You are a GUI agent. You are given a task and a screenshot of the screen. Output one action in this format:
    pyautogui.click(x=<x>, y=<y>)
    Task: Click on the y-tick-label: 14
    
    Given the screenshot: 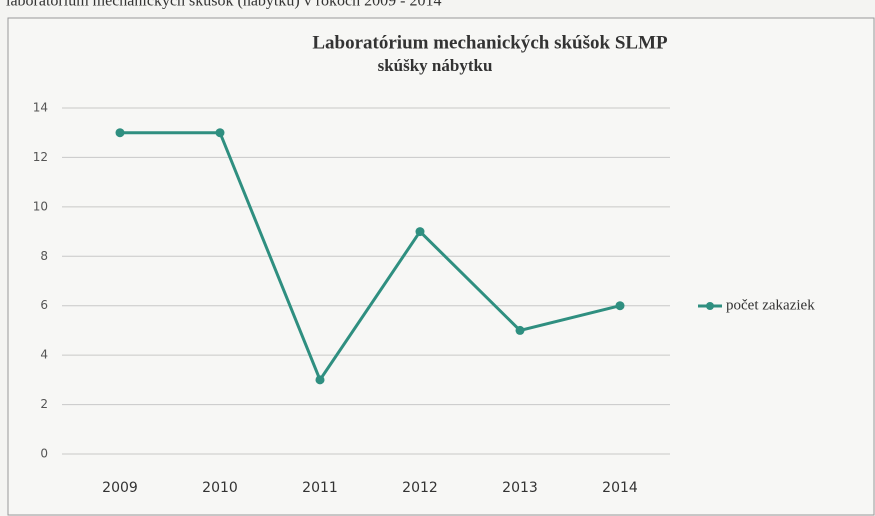 What is the action you would take?
    pyautogui.click(x=40, y=108)
    